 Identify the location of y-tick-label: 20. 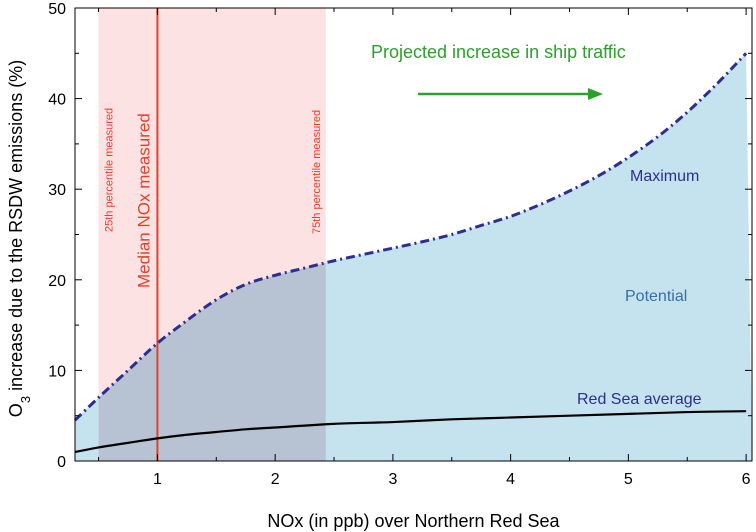
(57, 281).